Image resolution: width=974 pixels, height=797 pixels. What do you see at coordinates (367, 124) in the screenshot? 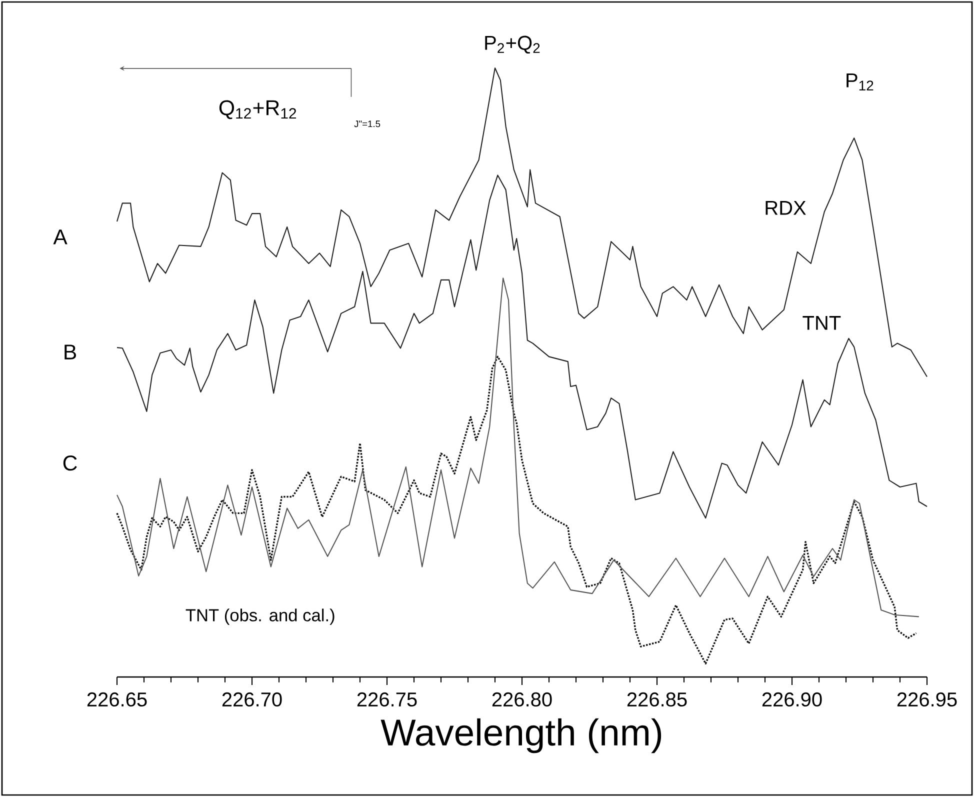
I see `annotation: J"=1.5` at bounding box center [367, 124].